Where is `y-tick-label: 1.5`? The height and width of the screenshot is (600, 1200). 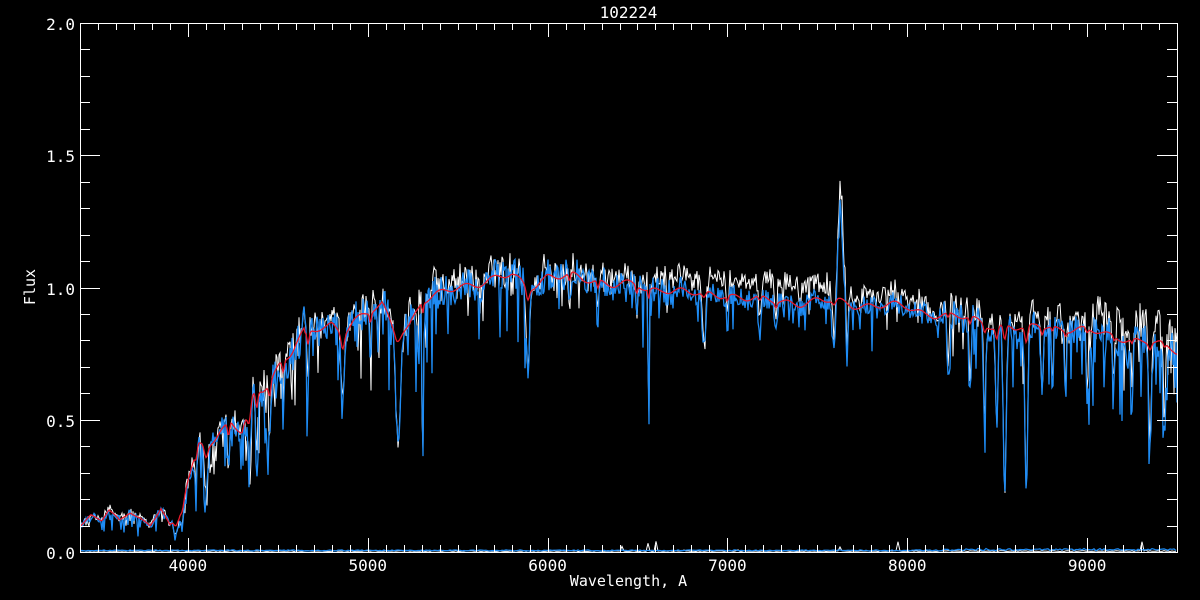 y-tick-label: 1.5 is located at coordinates (60, 157).